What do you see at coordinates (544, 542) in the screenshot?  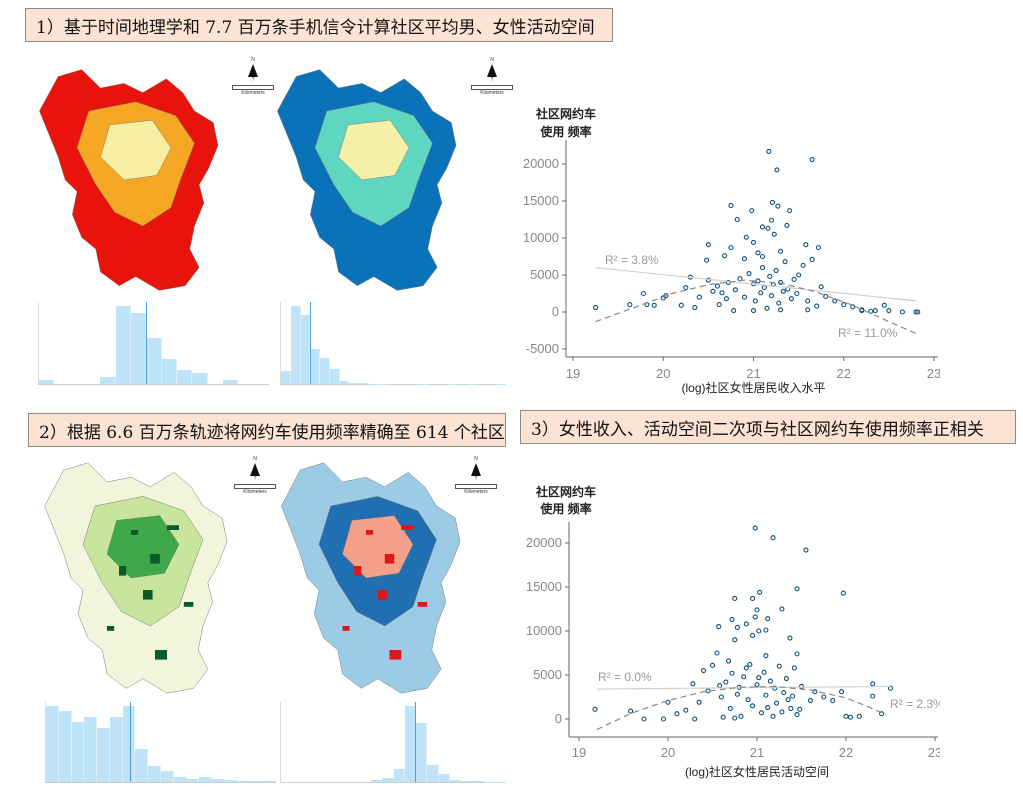 I see `y-tick-label: 20000` at bounding box center [544, 542].